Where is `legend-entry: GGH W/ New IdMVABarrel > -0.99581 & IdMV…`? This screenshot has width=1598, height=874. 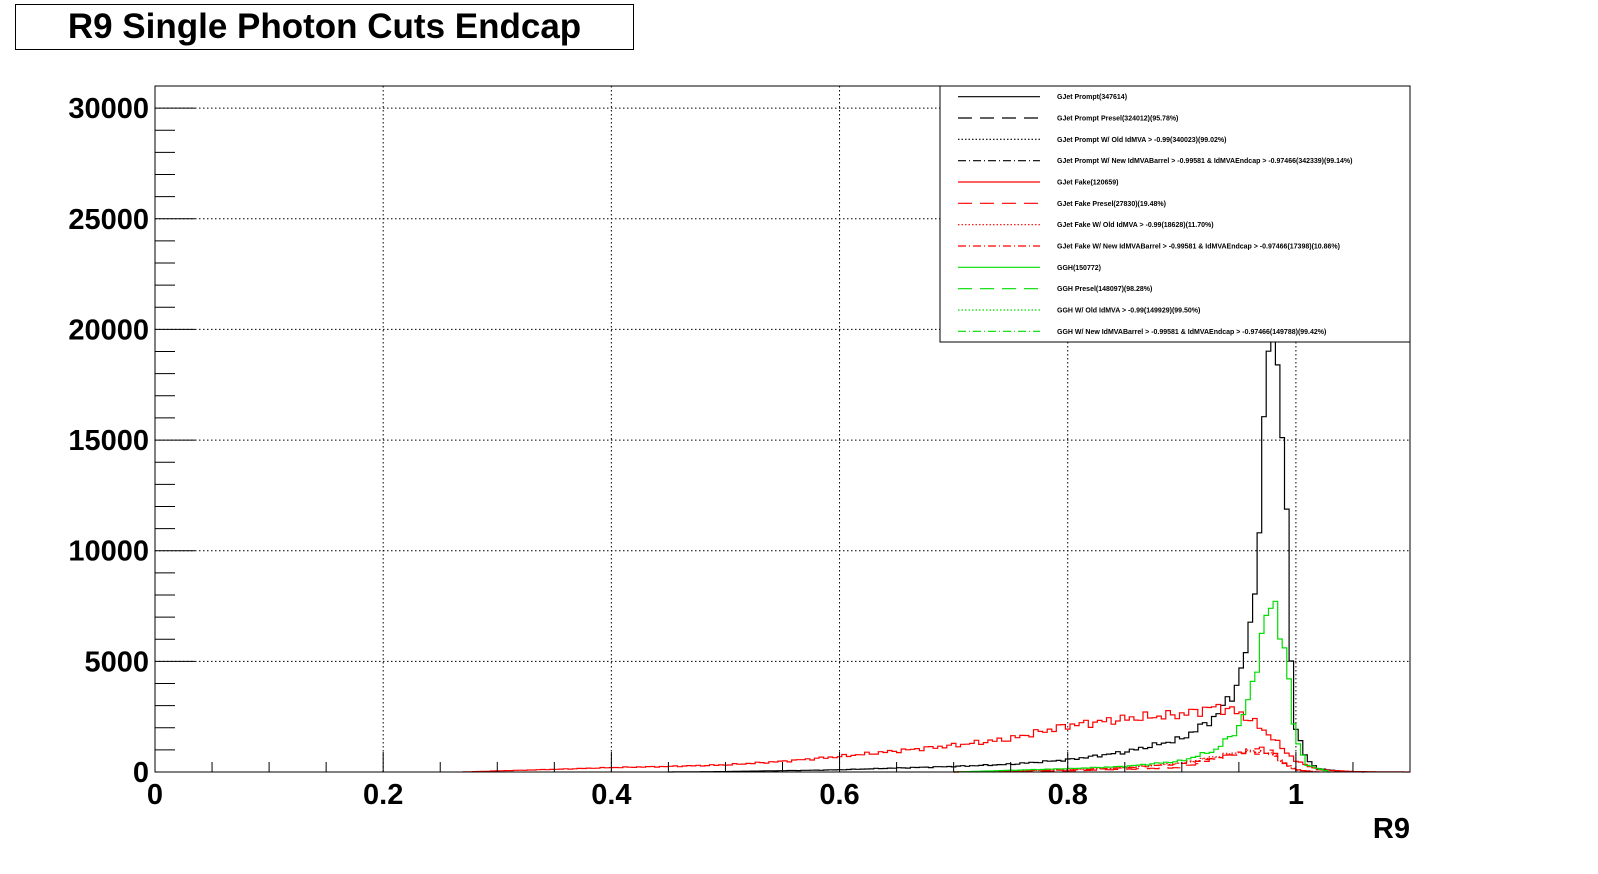 legend-entry: GGH W/ New IdMVABarrel > -0.99581 & IdMV… is located at coordinates (1191, 332).